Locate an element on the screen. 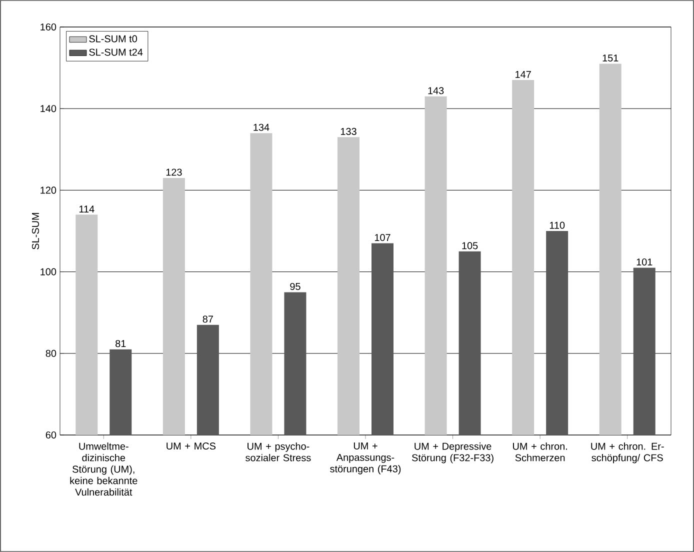 The image size is (694, 552). data-label: 114 is located at coordinates (86, 209).